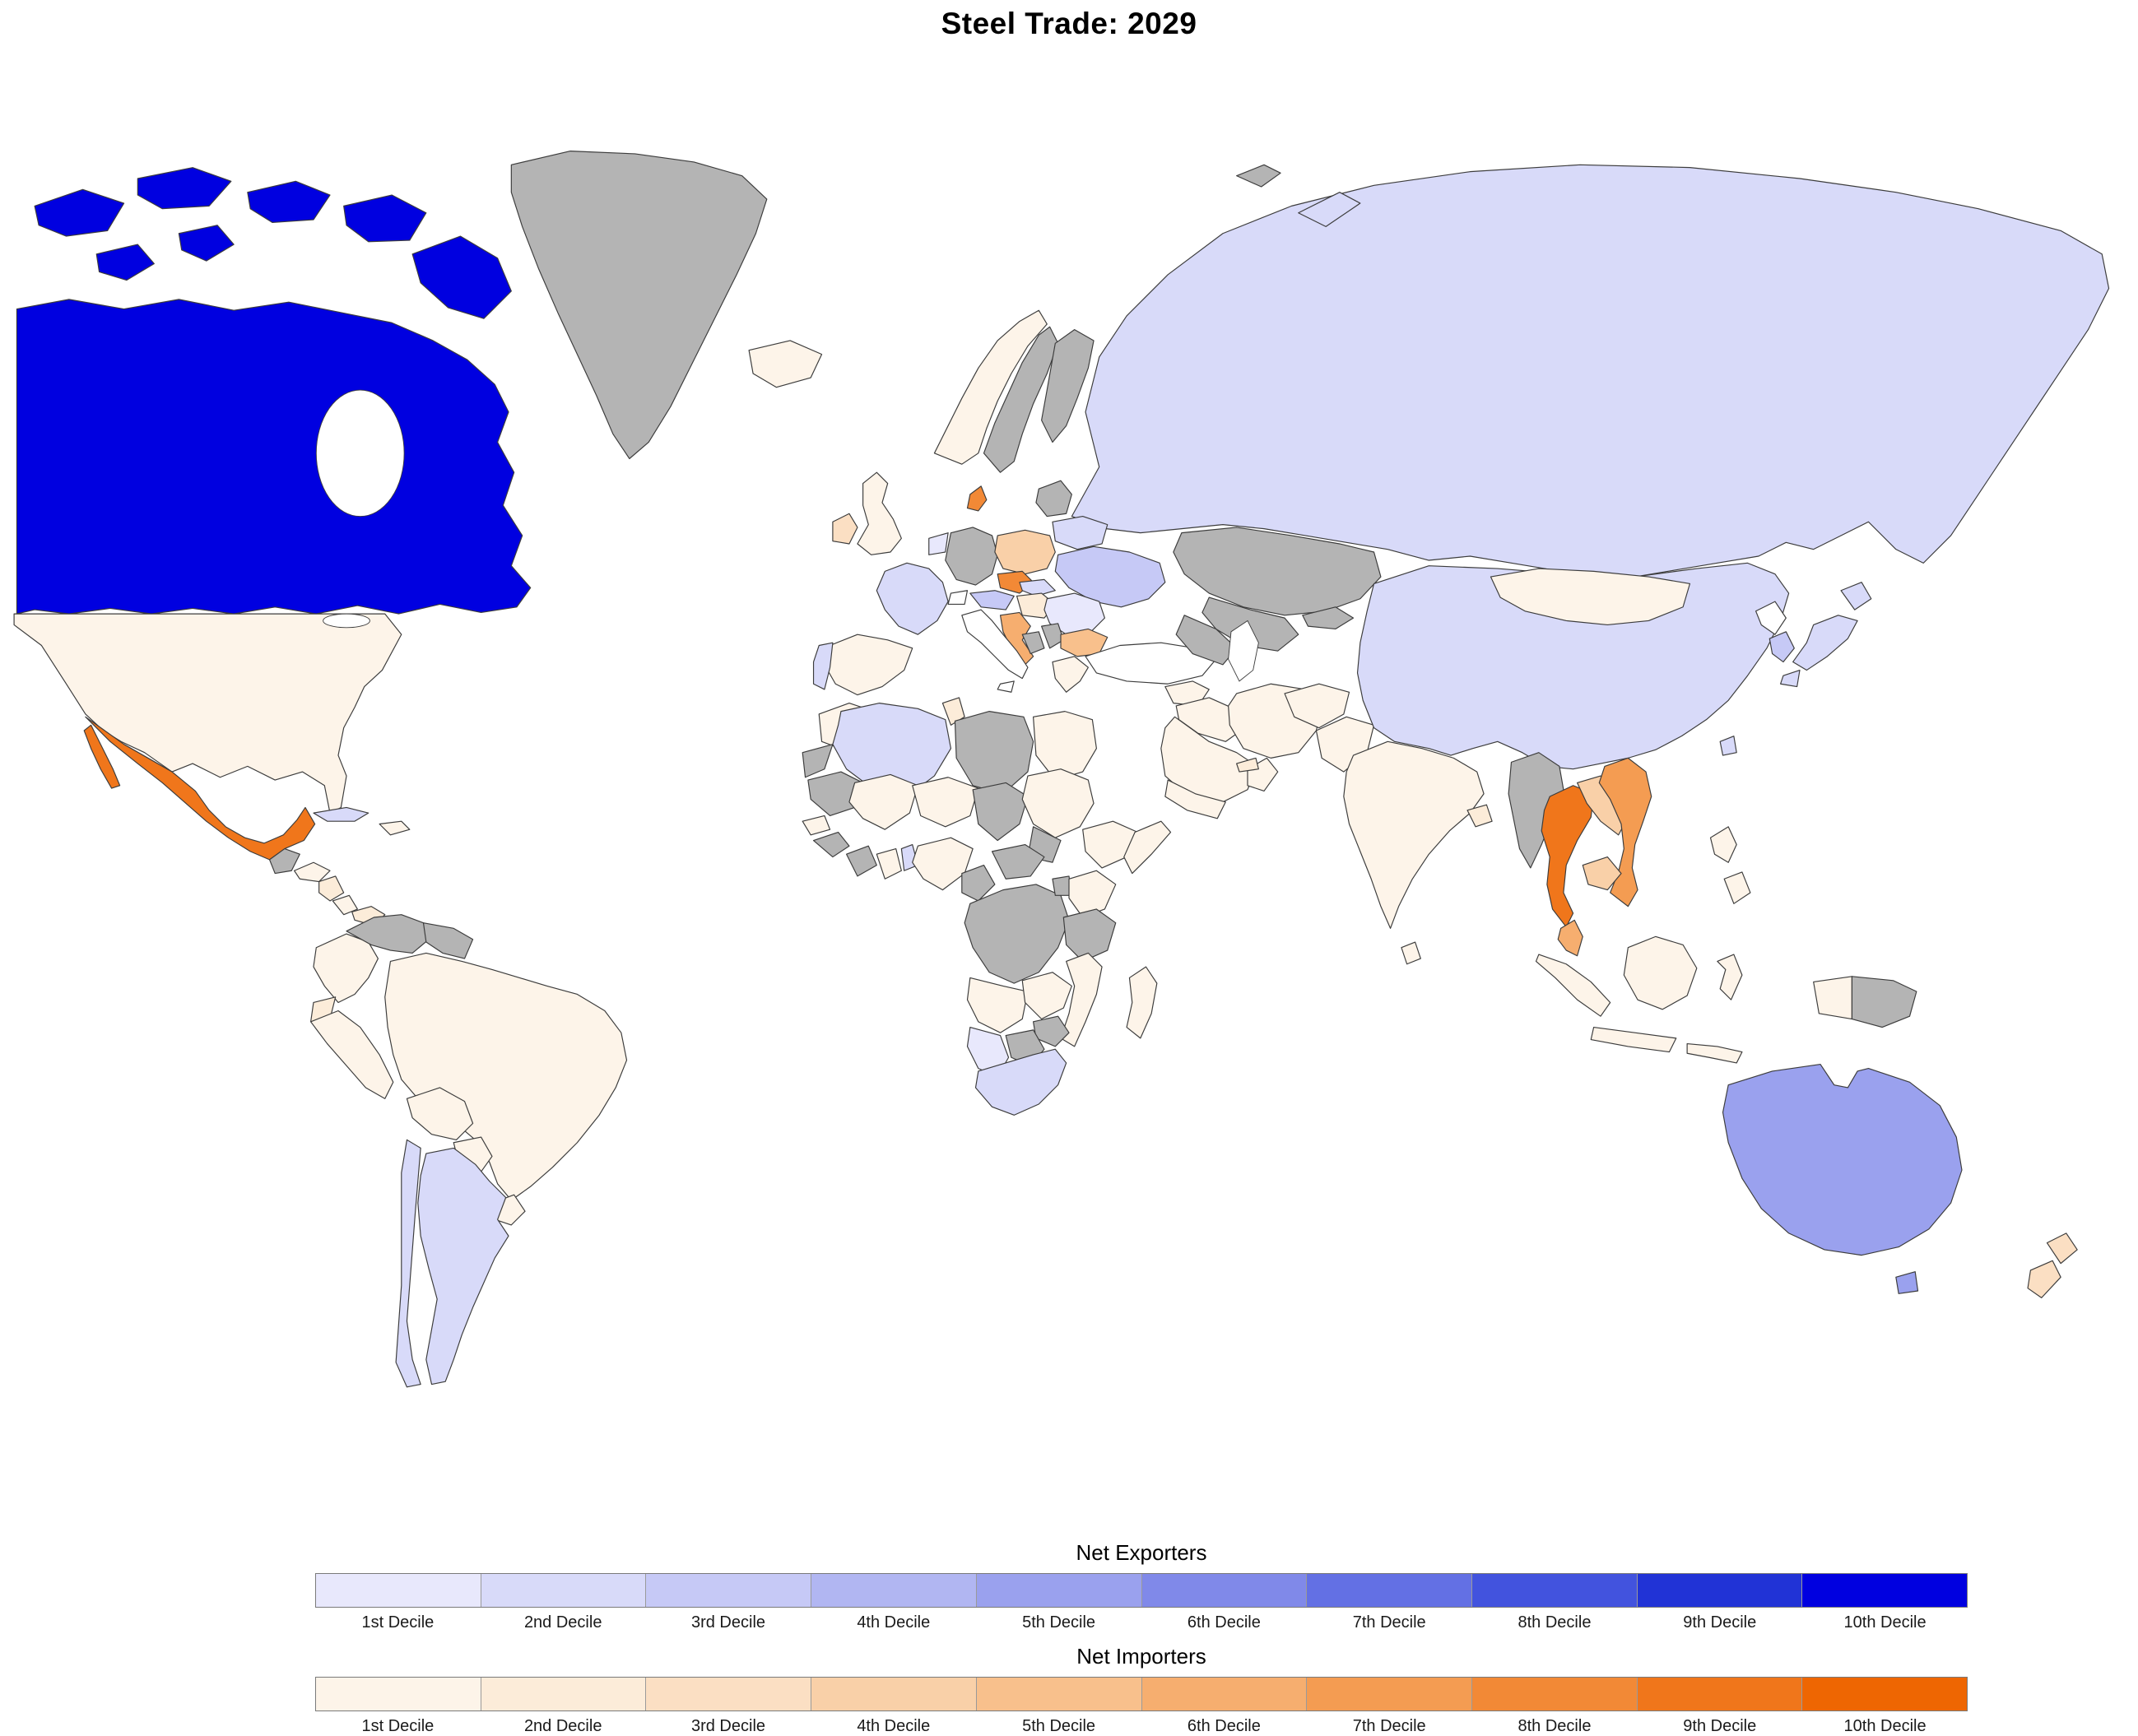  What do you see at coordinates (1781, 647) in the screenshot?
I see `country-south-korea` at bounding box center [1781, 647].